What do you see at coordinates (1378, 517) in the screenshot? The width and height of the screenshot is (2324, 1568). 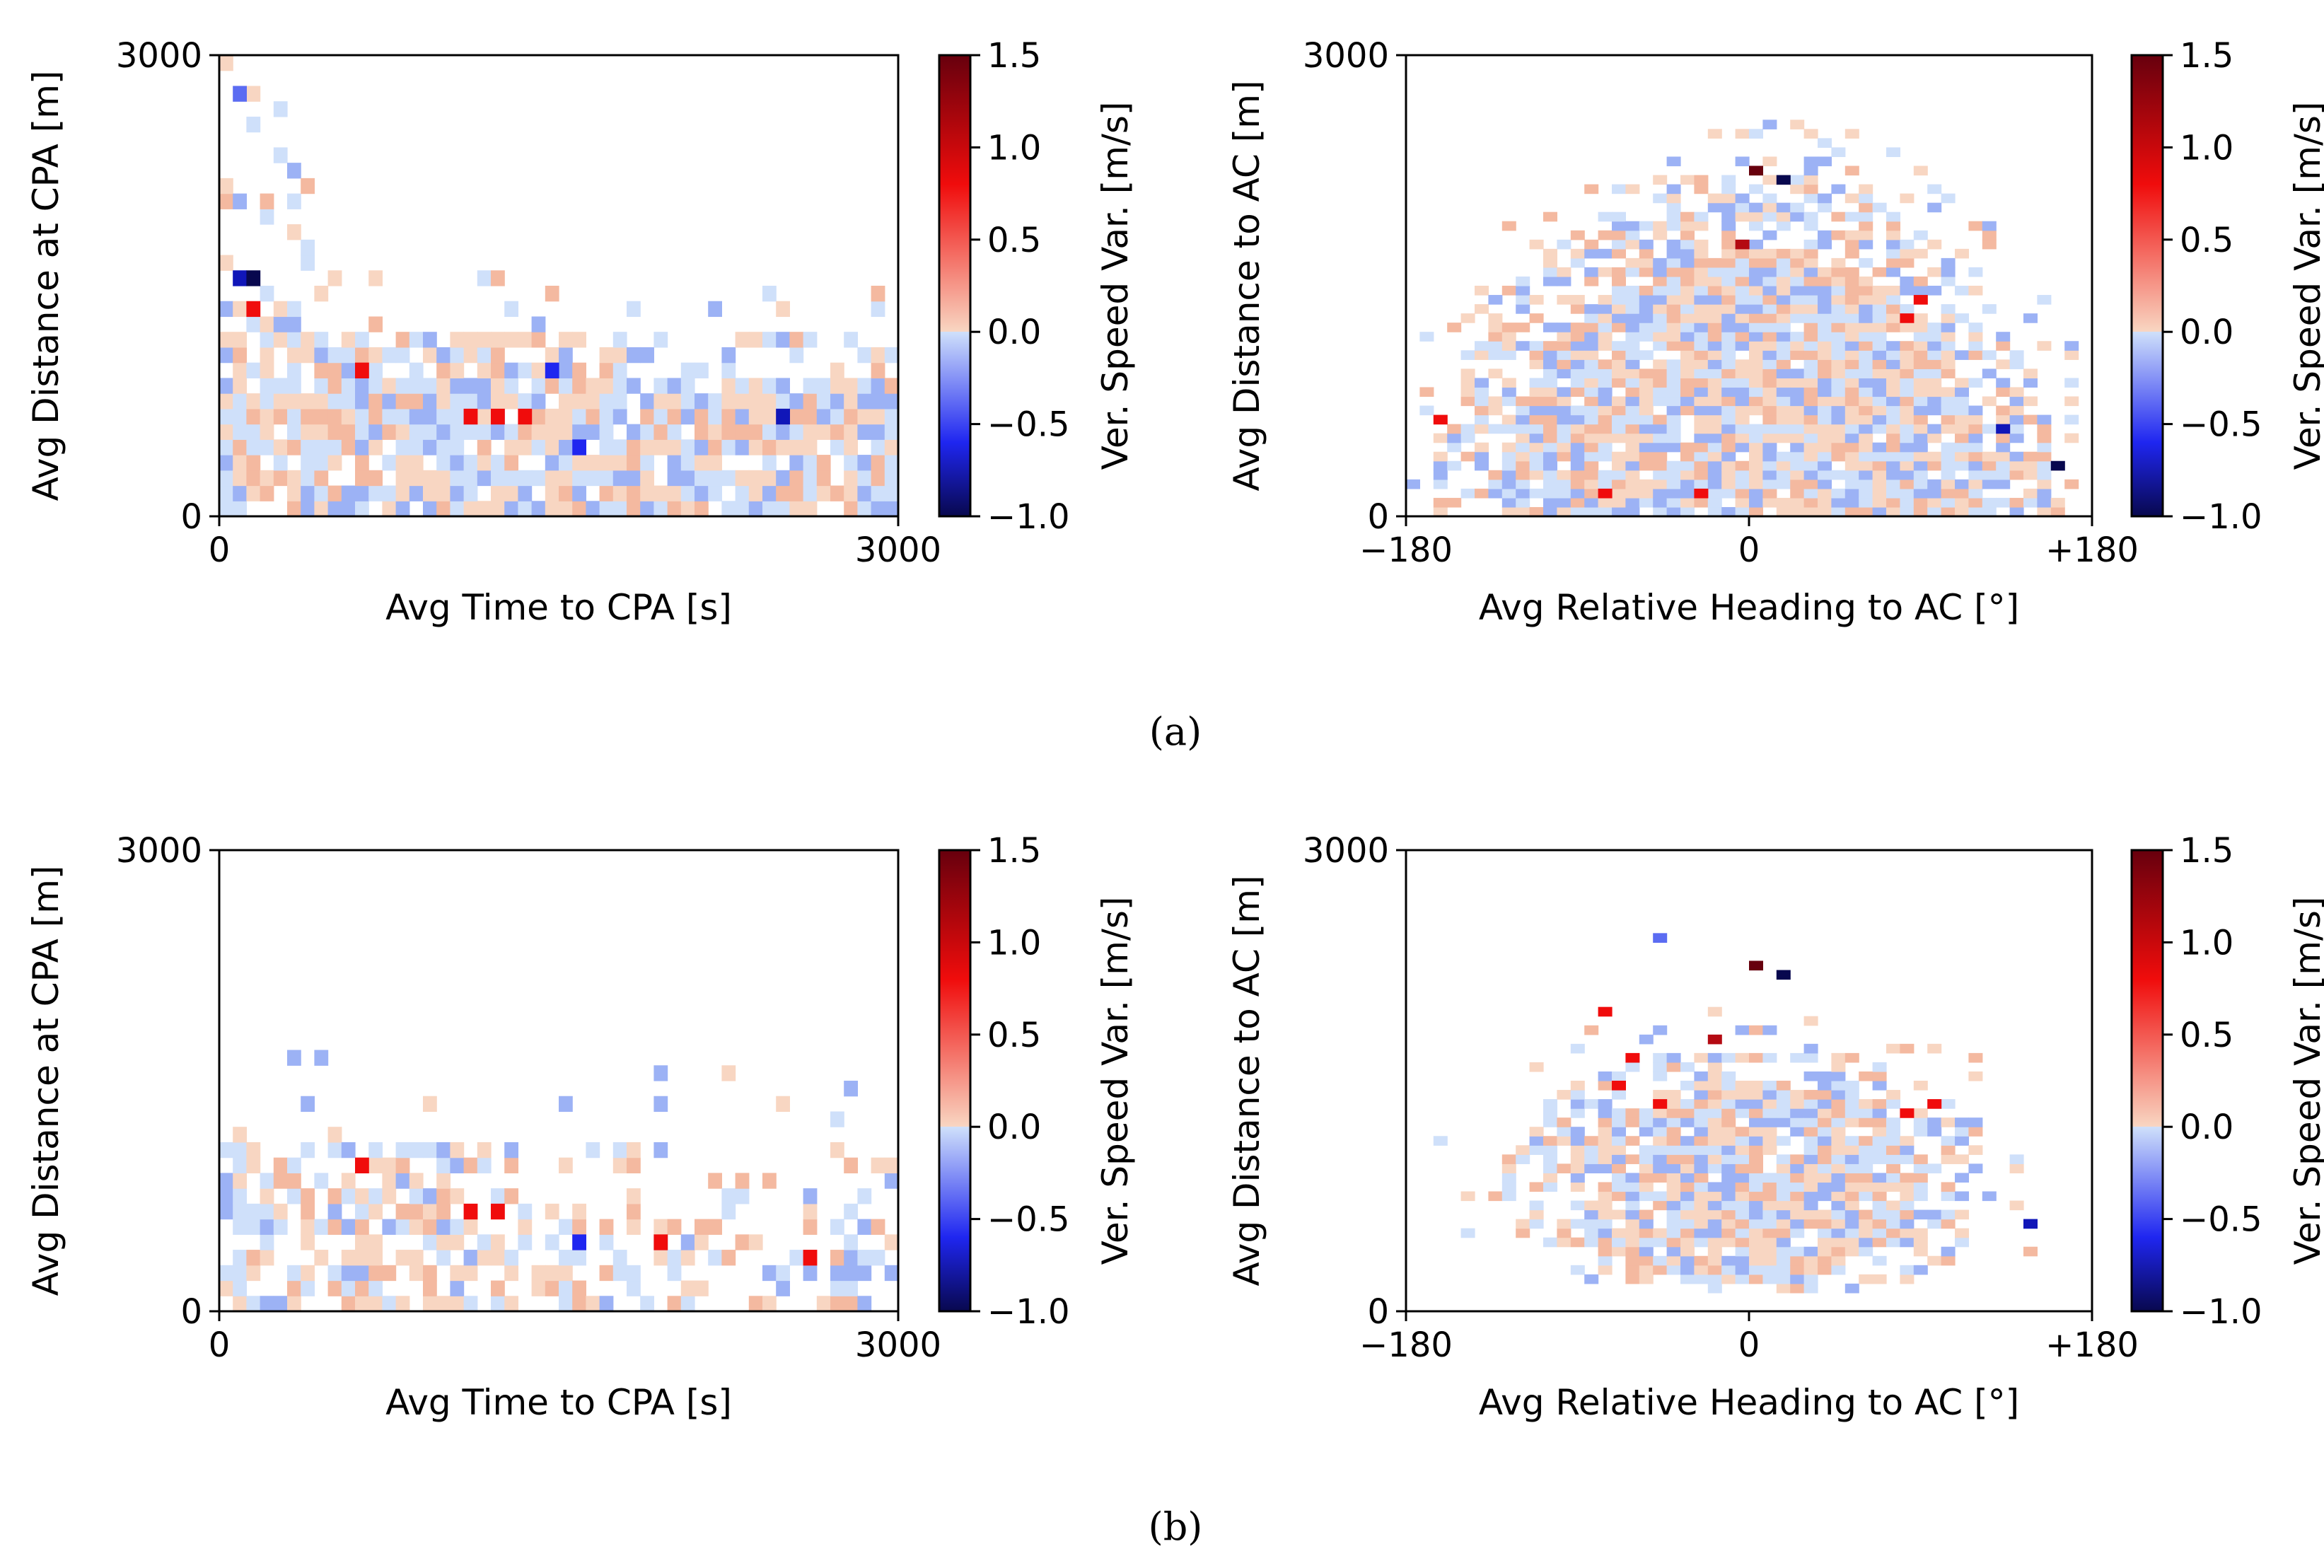 I see `y-tick-label: 0` at bounding box center [1378, 517].